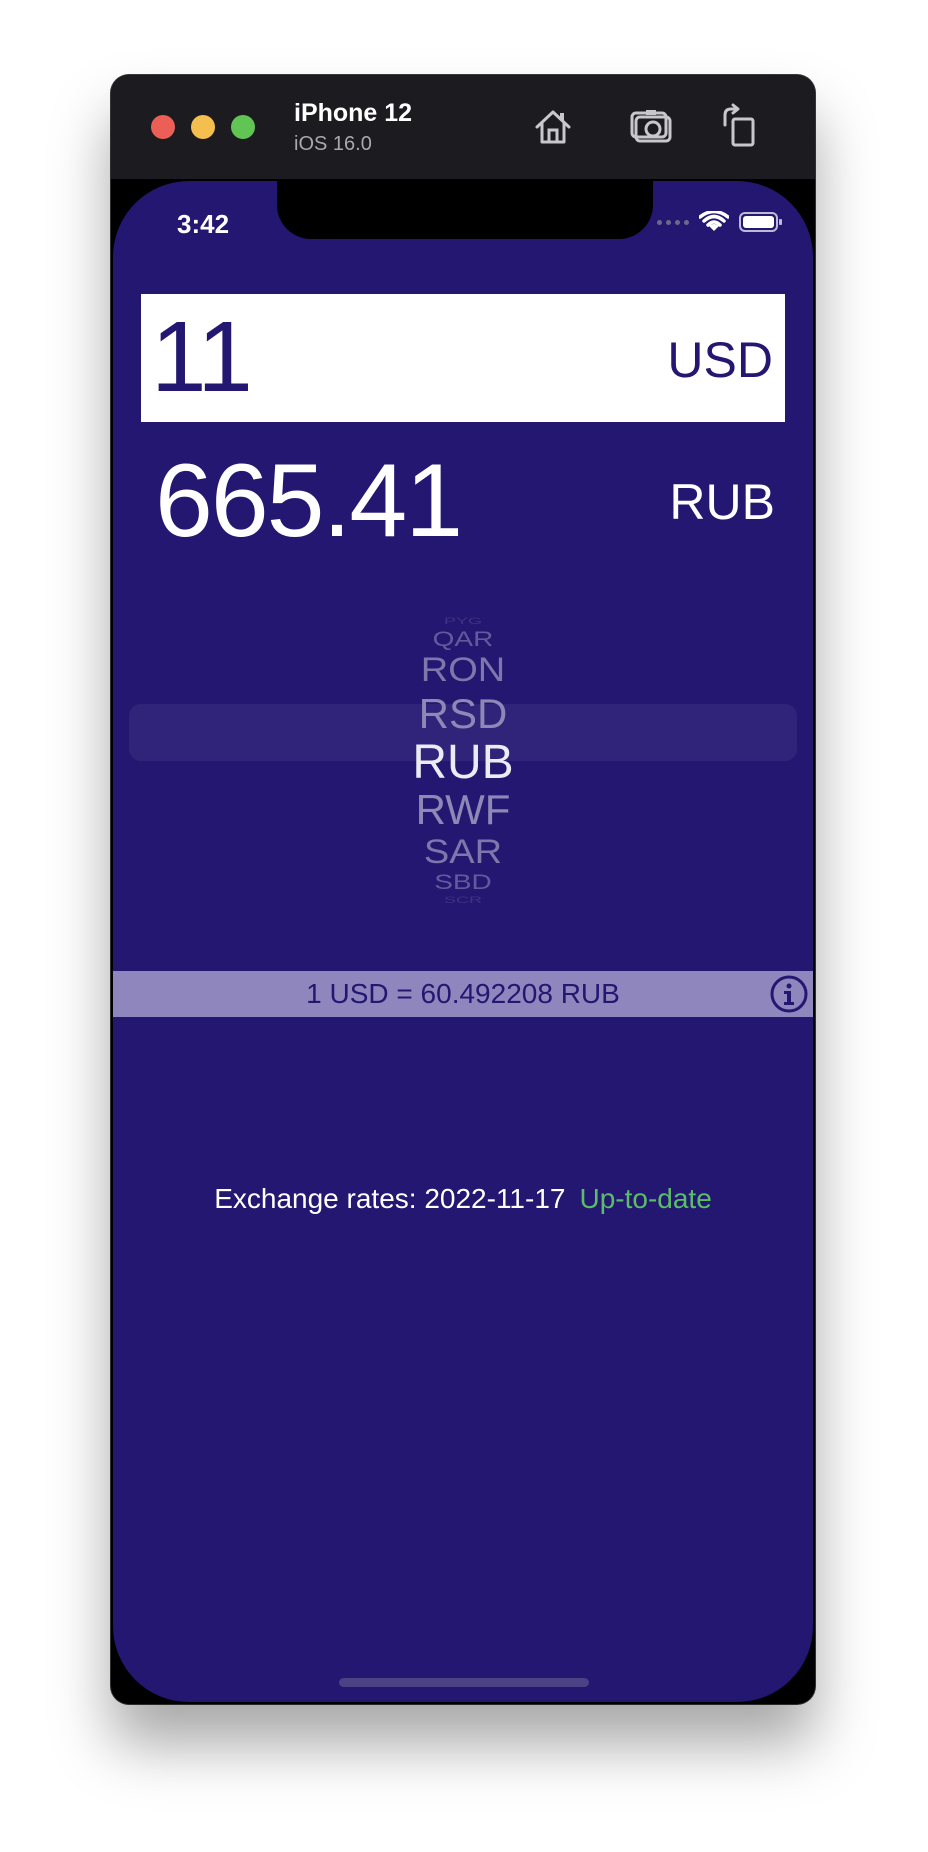 This screenshot has height=1852, width=928. I want to click on home-icon, so click(553, 127).